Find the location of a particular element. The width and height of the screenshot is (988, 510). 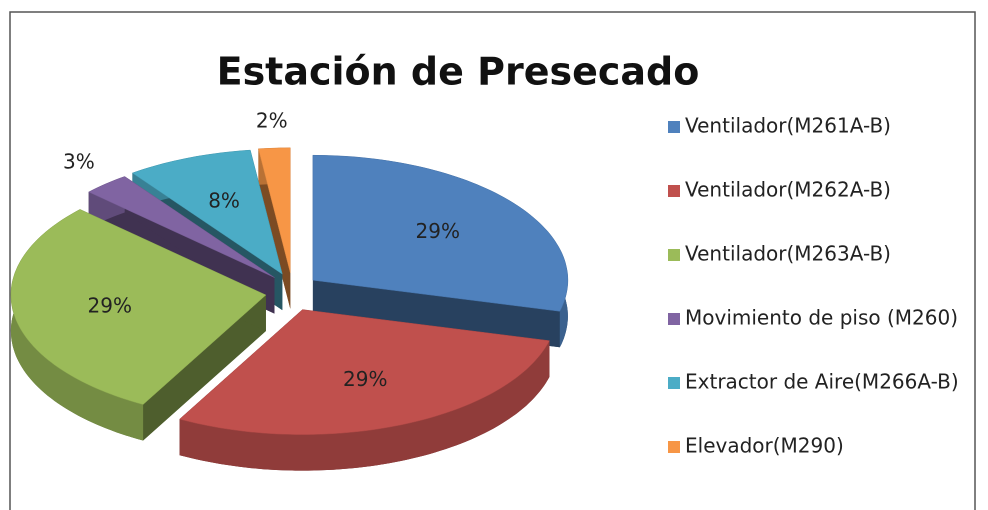

legend-label: Ventilador(M263A-B) is located at coordinates (788, 254).